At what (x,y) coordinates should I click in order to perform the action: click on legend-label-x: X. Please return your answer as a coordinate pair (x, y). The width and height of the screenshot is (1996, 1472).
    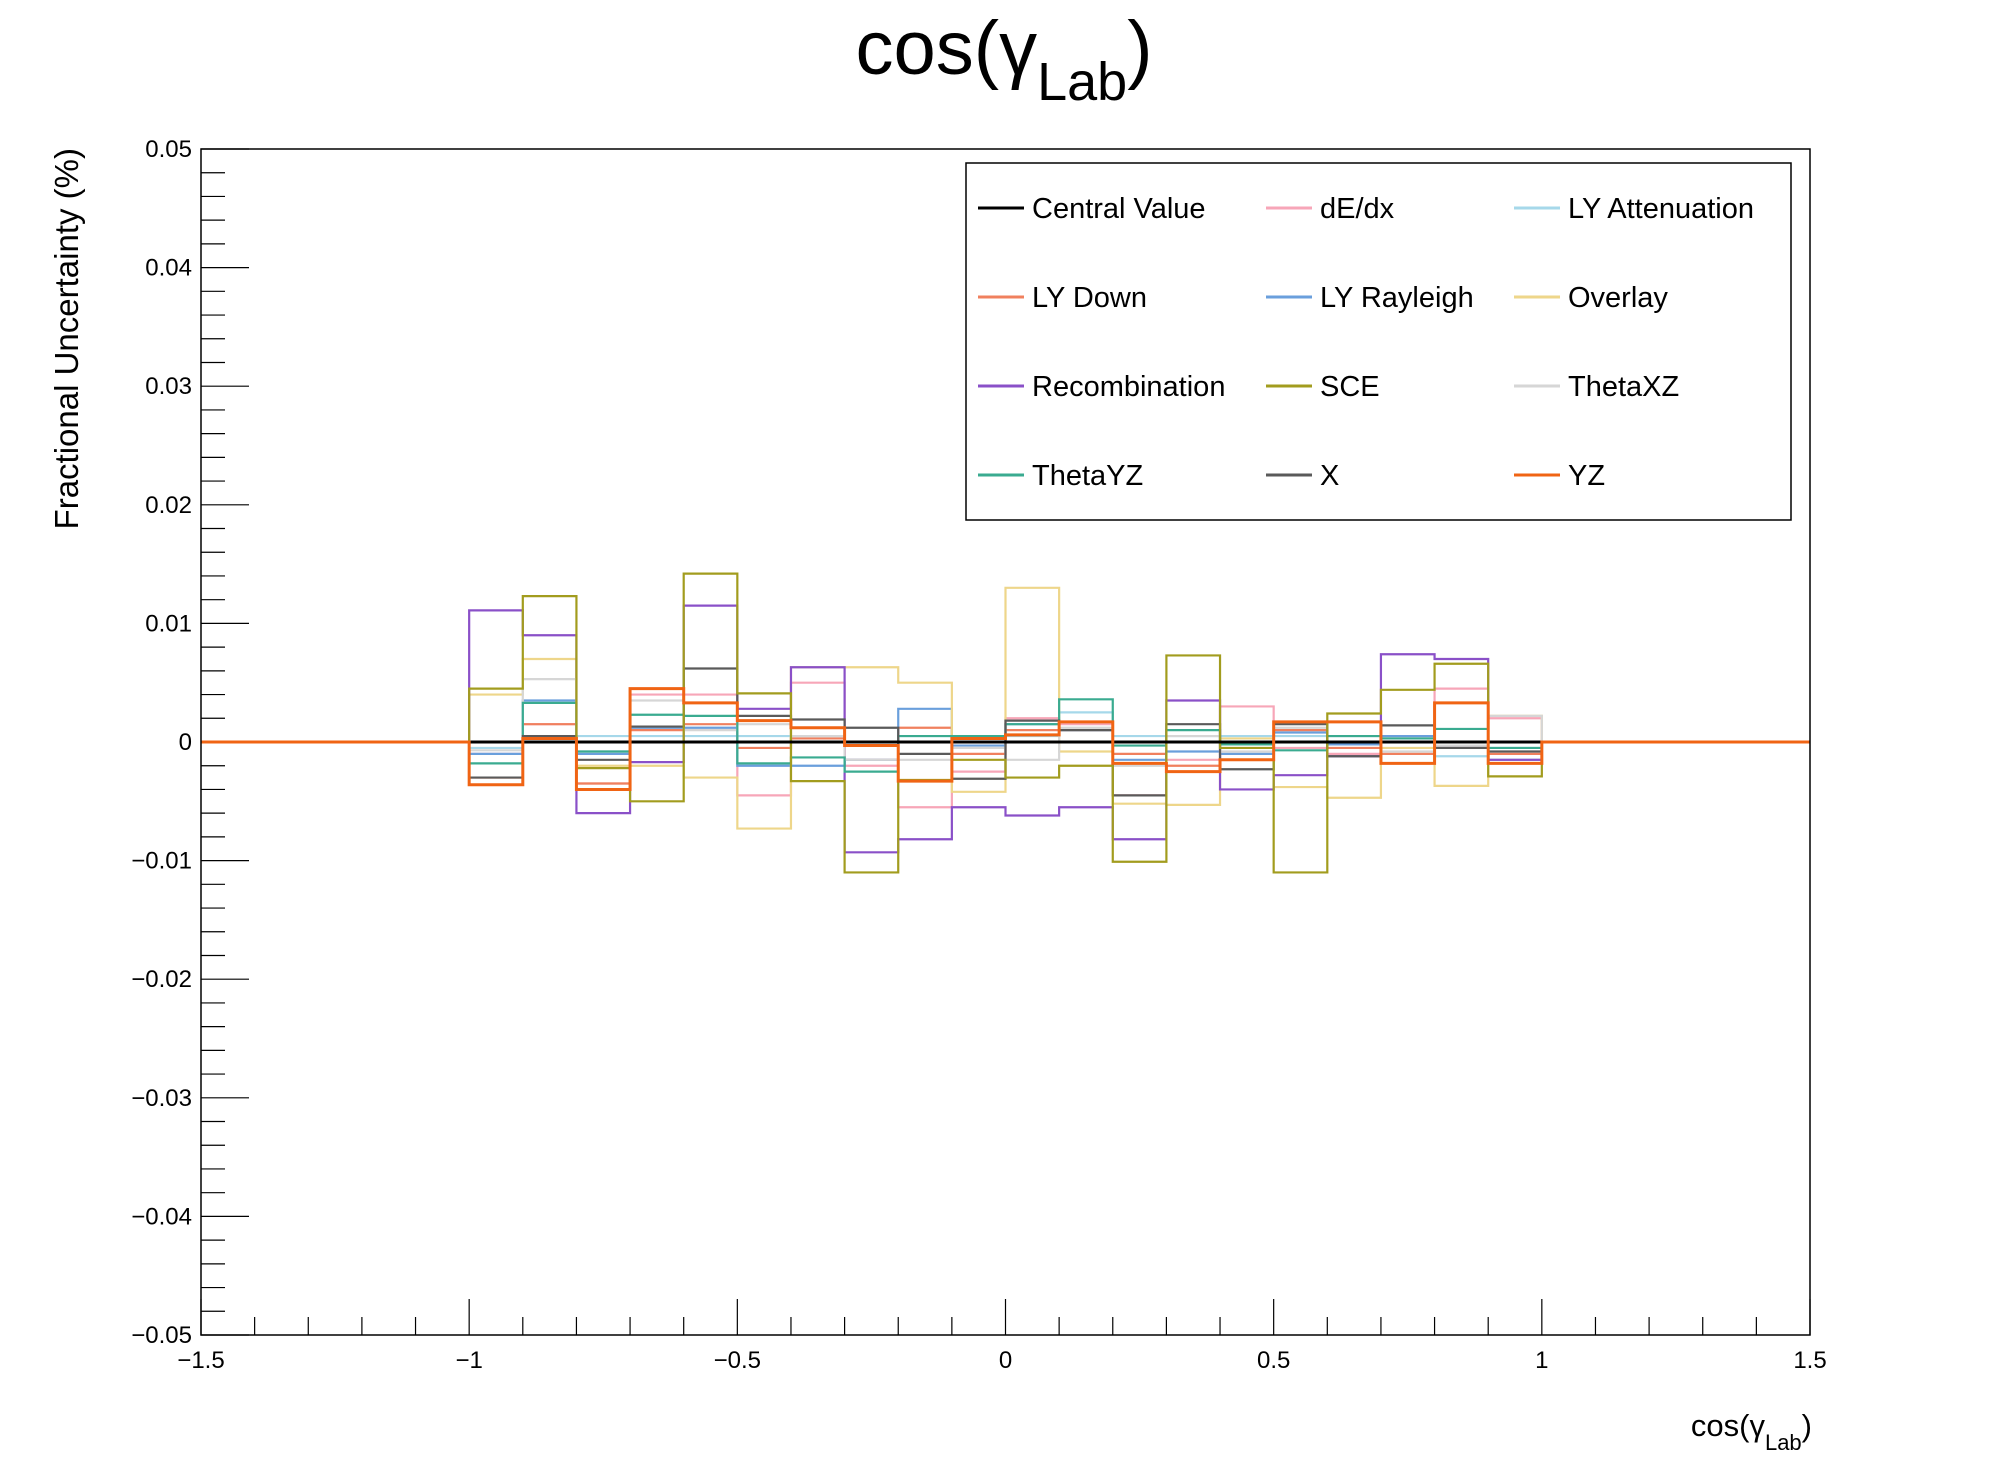
    Looking at the image, I should click on (1329, 476).